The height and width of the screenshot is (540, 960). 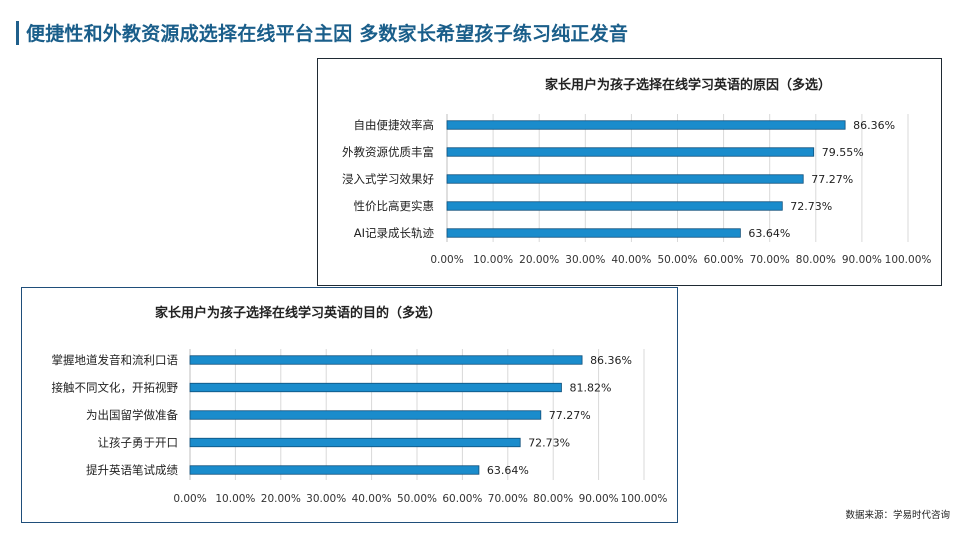 I want to click on category-label: 为出国留学做准备, so click(x=132, y=415).